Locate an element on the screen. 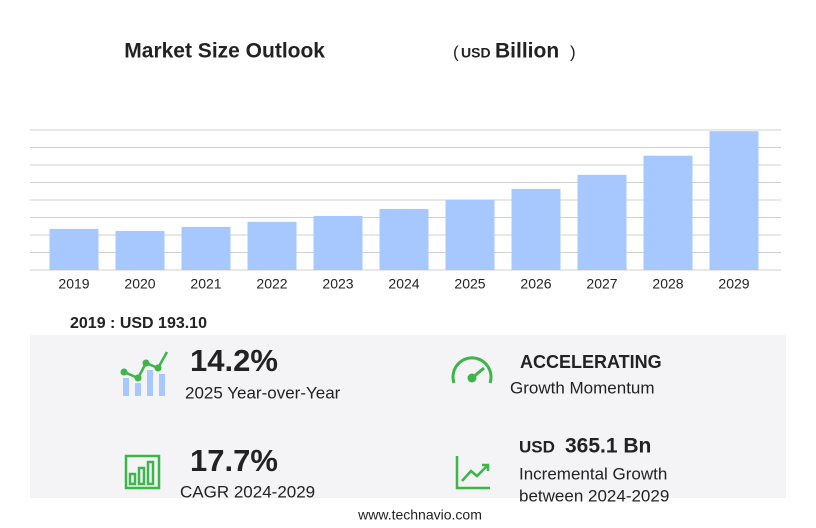  chart-title: Market Size Outlook is located at coordinates (224, 51).